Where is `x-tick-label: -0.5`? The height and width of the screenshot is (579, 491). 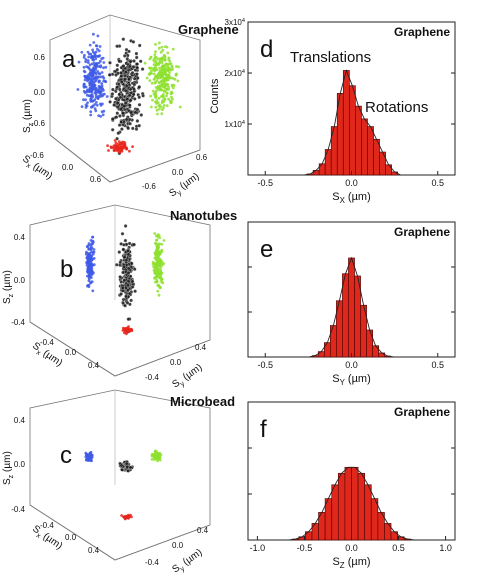
x-tick-label: -0.5 is located at coordinates (305, 548).